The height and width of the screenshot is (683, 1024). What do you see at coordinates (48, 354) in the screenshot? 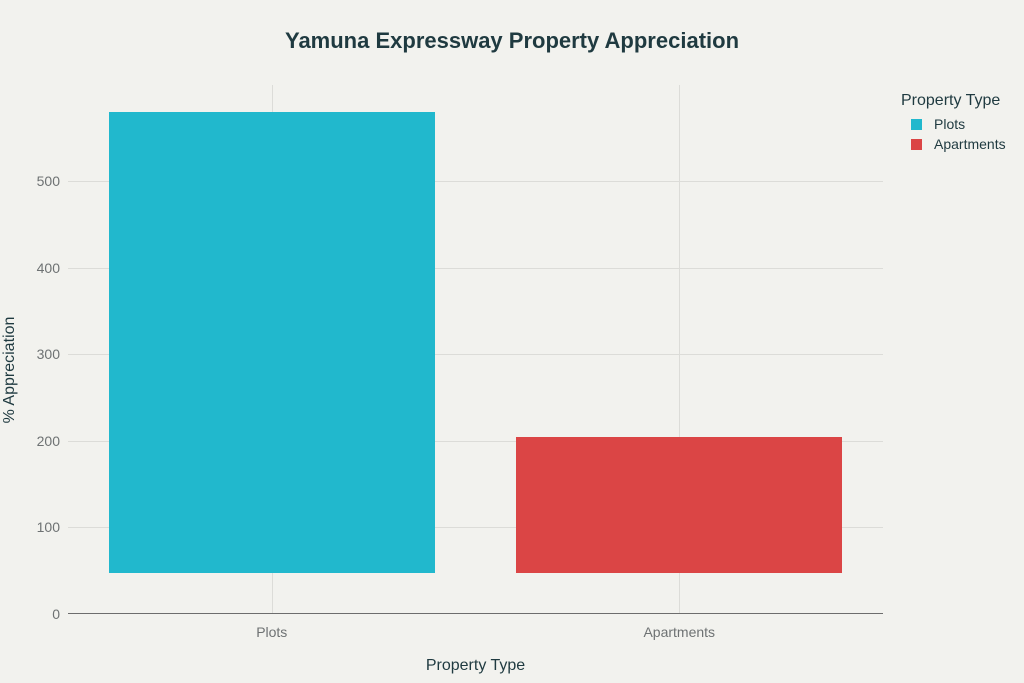
I see `y-tick-label: 300` at bounding box center [48, 354].